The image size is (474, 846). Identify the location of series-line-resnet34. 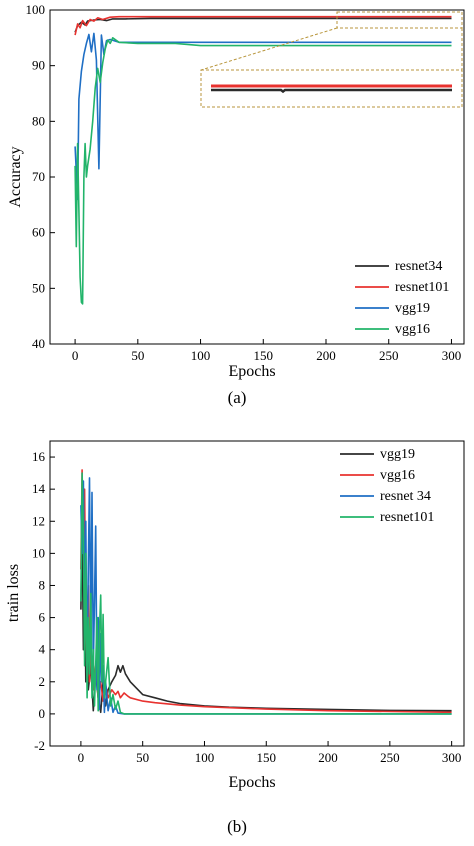
(263, 25).